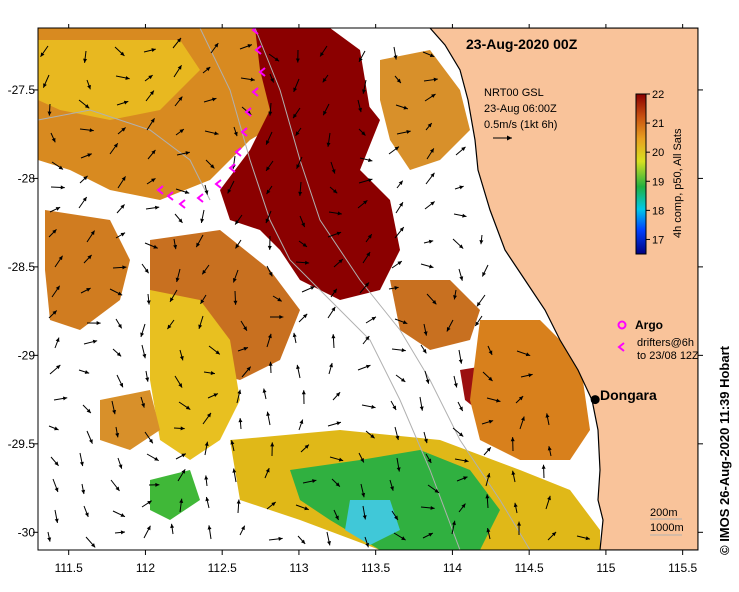 This screenshot has width=739, height=592. Describe the element at coordinates (522, 44) in the screenshot. I see `map-title: 23-Aug-2020 00Z` at that location.